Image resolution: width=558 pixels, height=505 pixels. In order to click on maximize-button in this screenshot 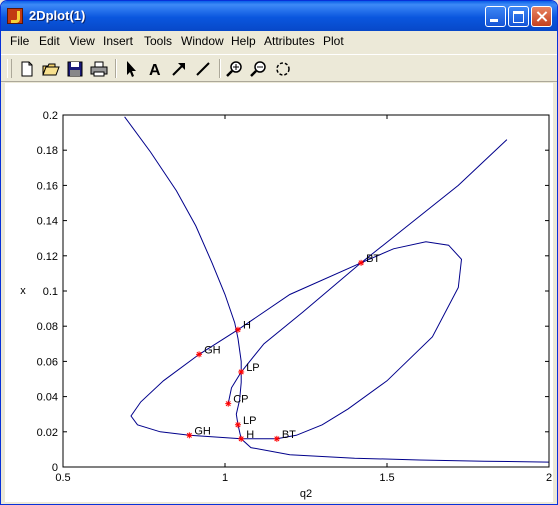, I will do `click(518, 16)`.